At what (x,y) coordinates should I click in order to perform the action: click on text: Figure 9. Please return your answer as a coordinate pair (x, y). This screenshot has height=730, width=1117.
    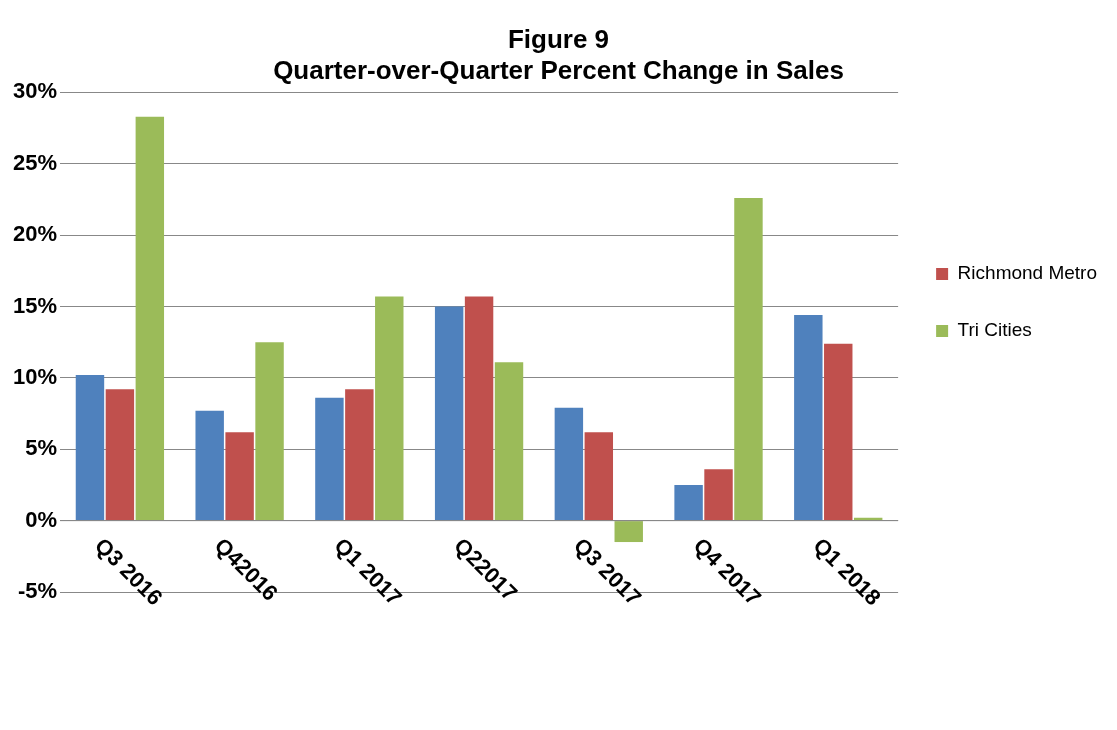
    Looking at the image, I should click on (558, 38).